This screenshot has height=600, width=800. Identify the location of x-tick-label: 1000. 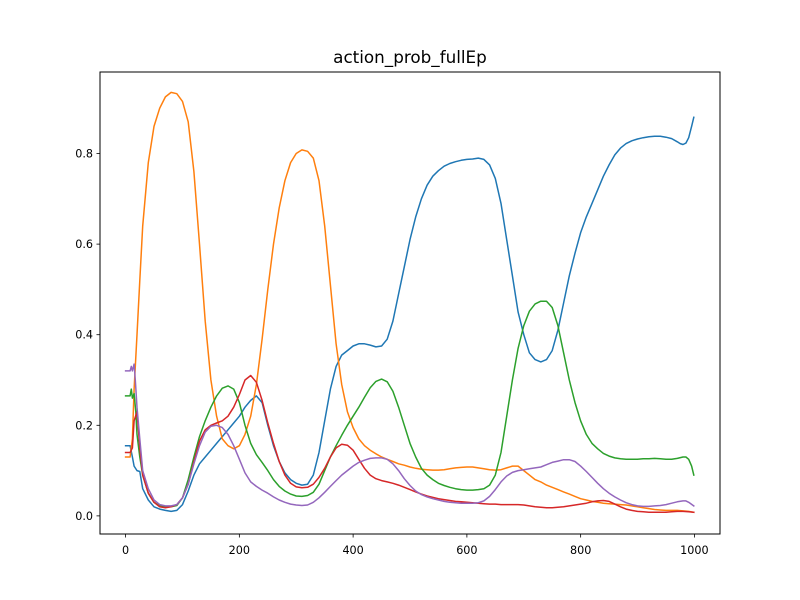
(694, 550).